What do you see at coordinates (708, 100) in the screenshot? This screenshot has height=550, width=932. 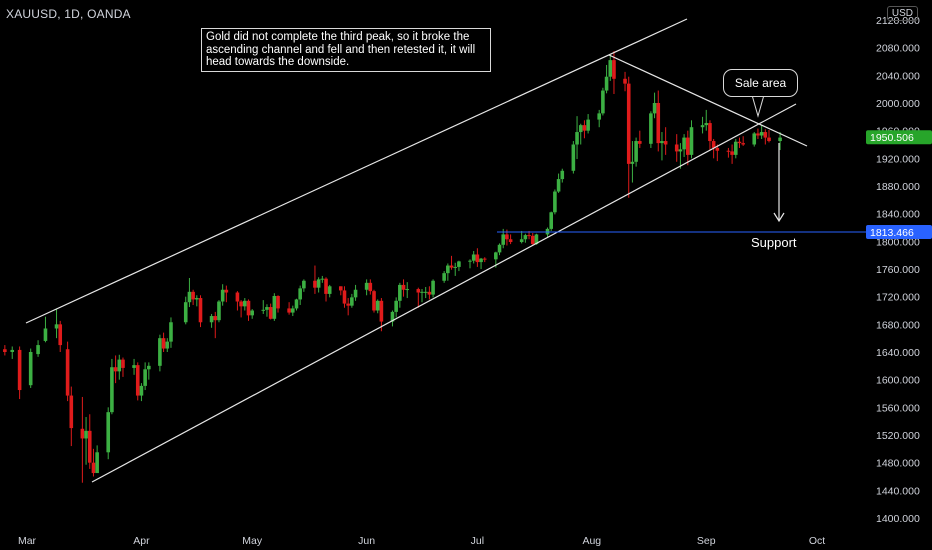 I see `descending-trendline` at bounding box center [708, 100].